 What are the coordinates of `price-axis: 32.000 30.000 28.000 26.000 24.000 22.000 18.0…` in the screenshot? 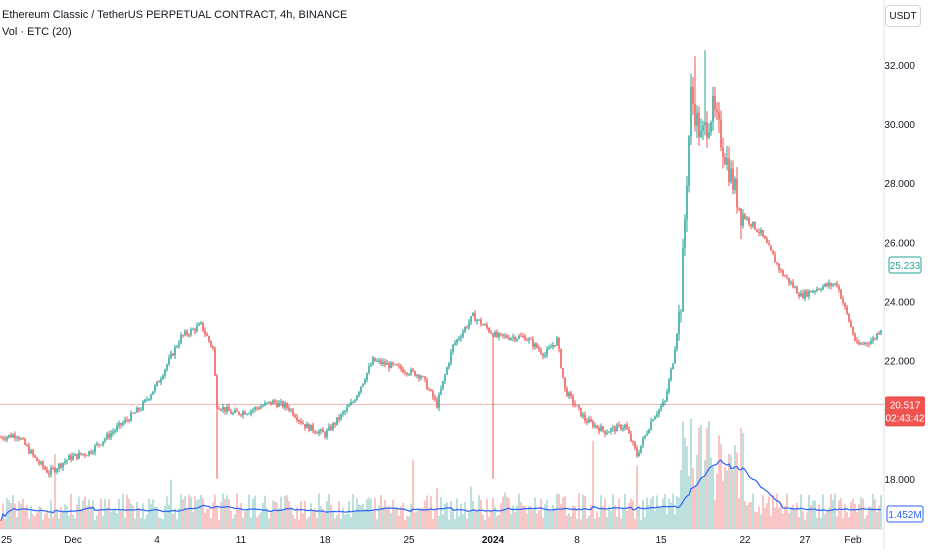 It's located at (899, 273).